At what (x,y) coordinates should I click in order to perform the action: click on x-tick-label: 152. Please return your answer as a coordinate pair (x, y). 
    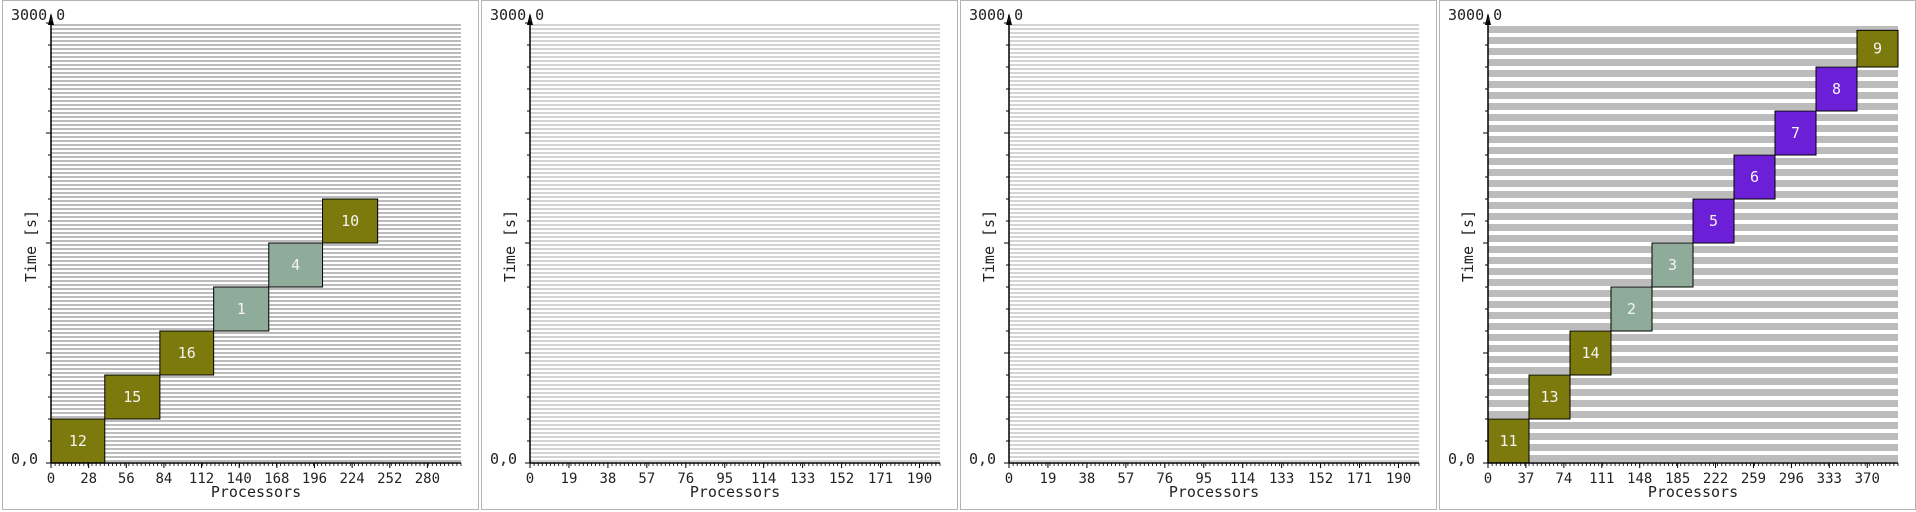
    Looking at the image, I should click on (841, 479).